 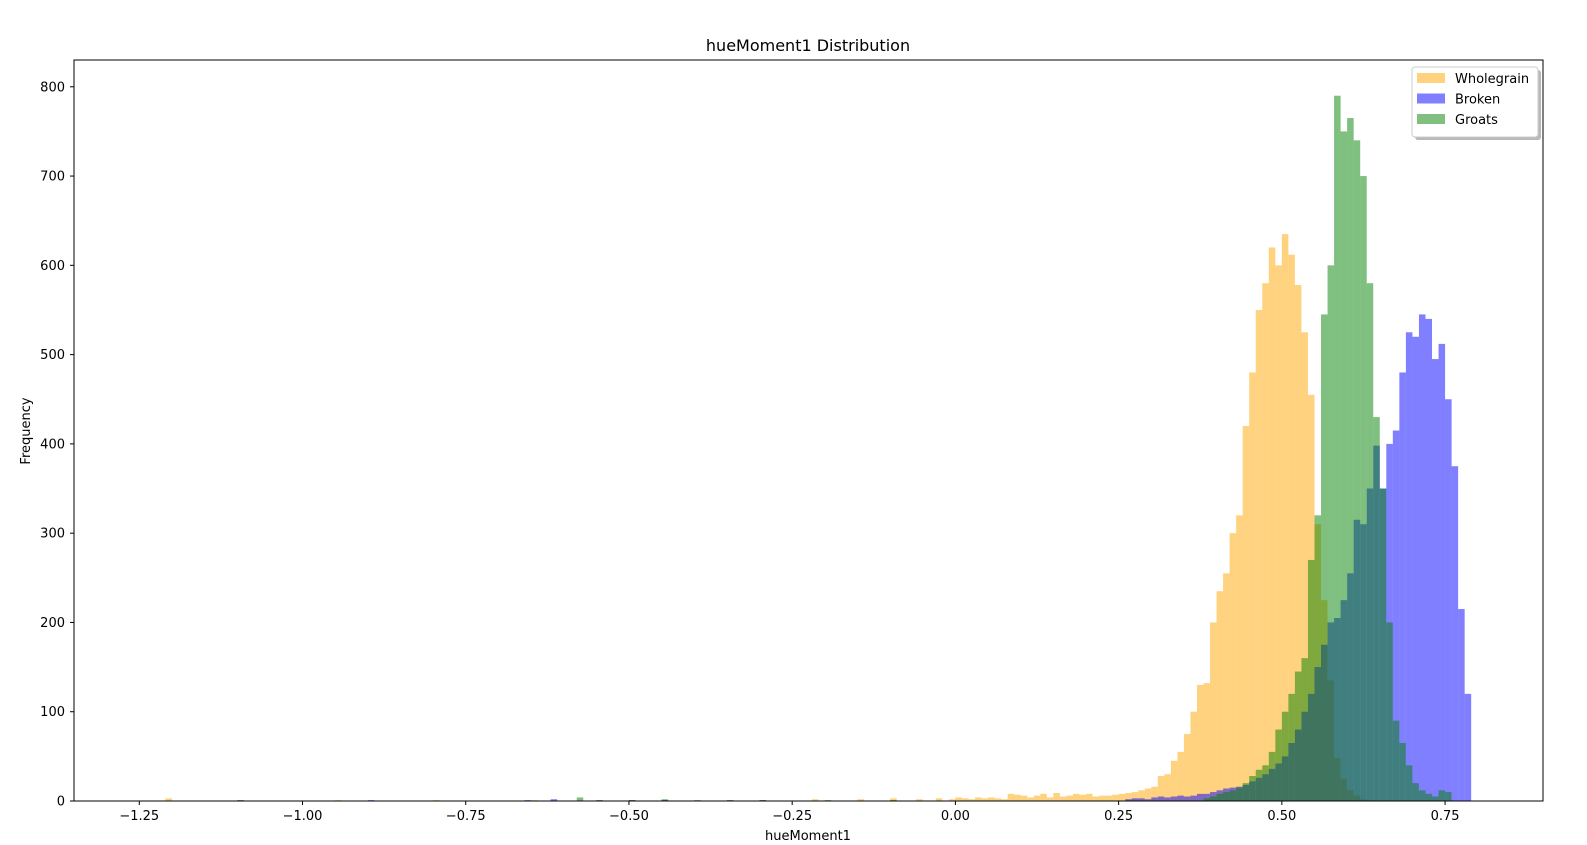 What do you see at coordinates (52, 87) in the screenshot?
I see `y-tick-label: 800` at bounding box center [52, 87].